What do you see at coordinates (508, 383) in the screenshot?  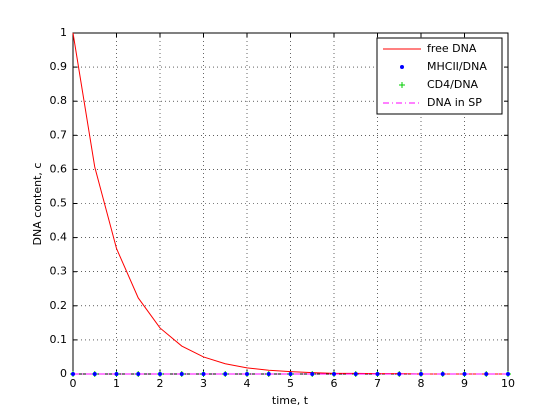 I see `x-tick-label: 10` at bounding box center [508, 383].